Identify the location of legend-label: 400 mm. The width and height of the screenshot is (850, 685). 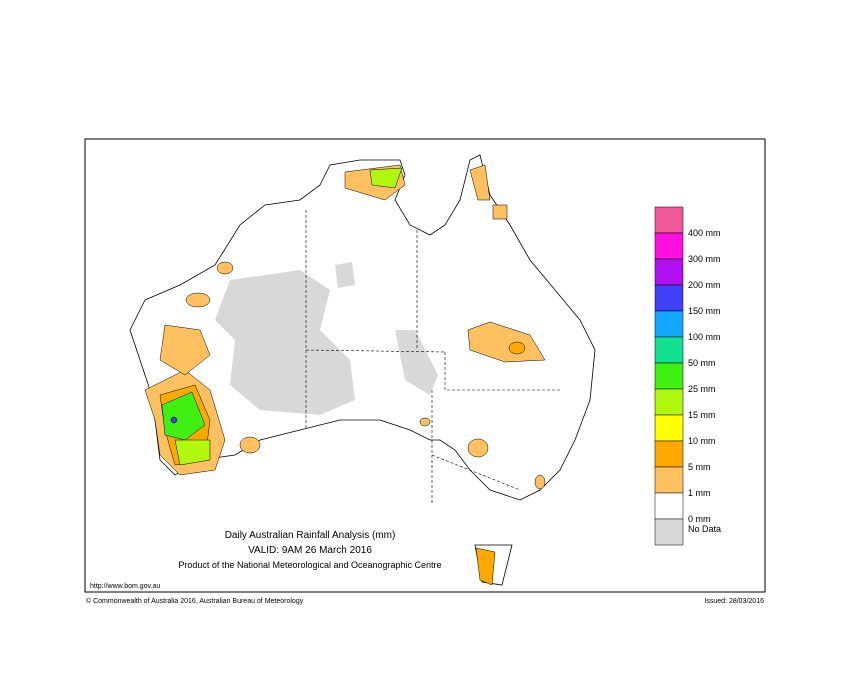
(704, 233).